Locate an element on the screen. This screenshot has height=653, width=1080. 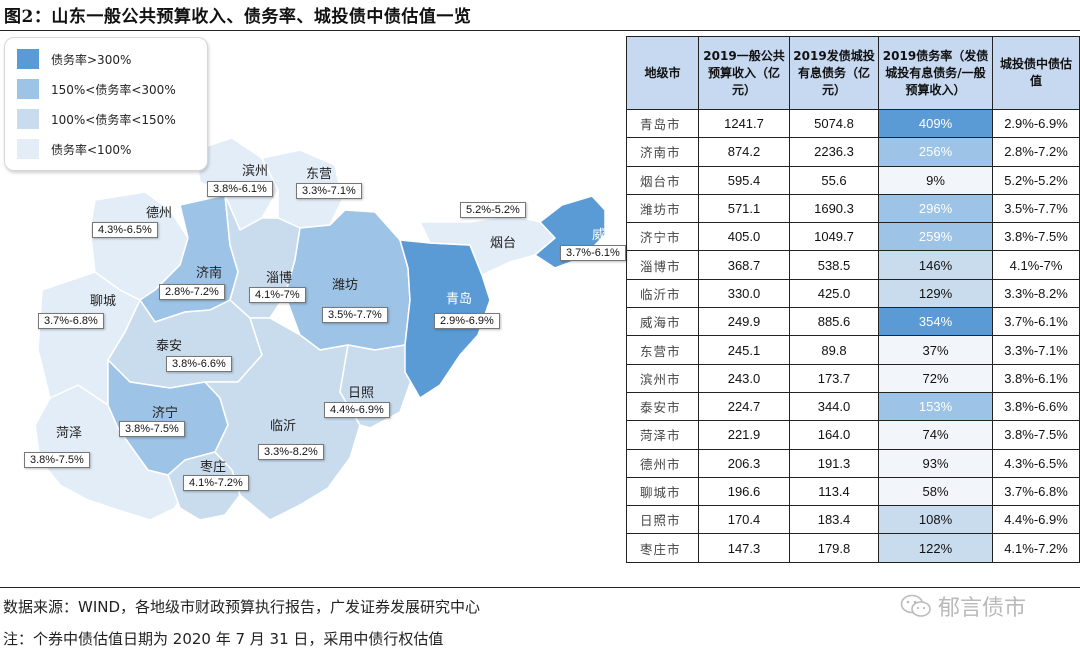
region-linyi is located at coordinates (282, 419).